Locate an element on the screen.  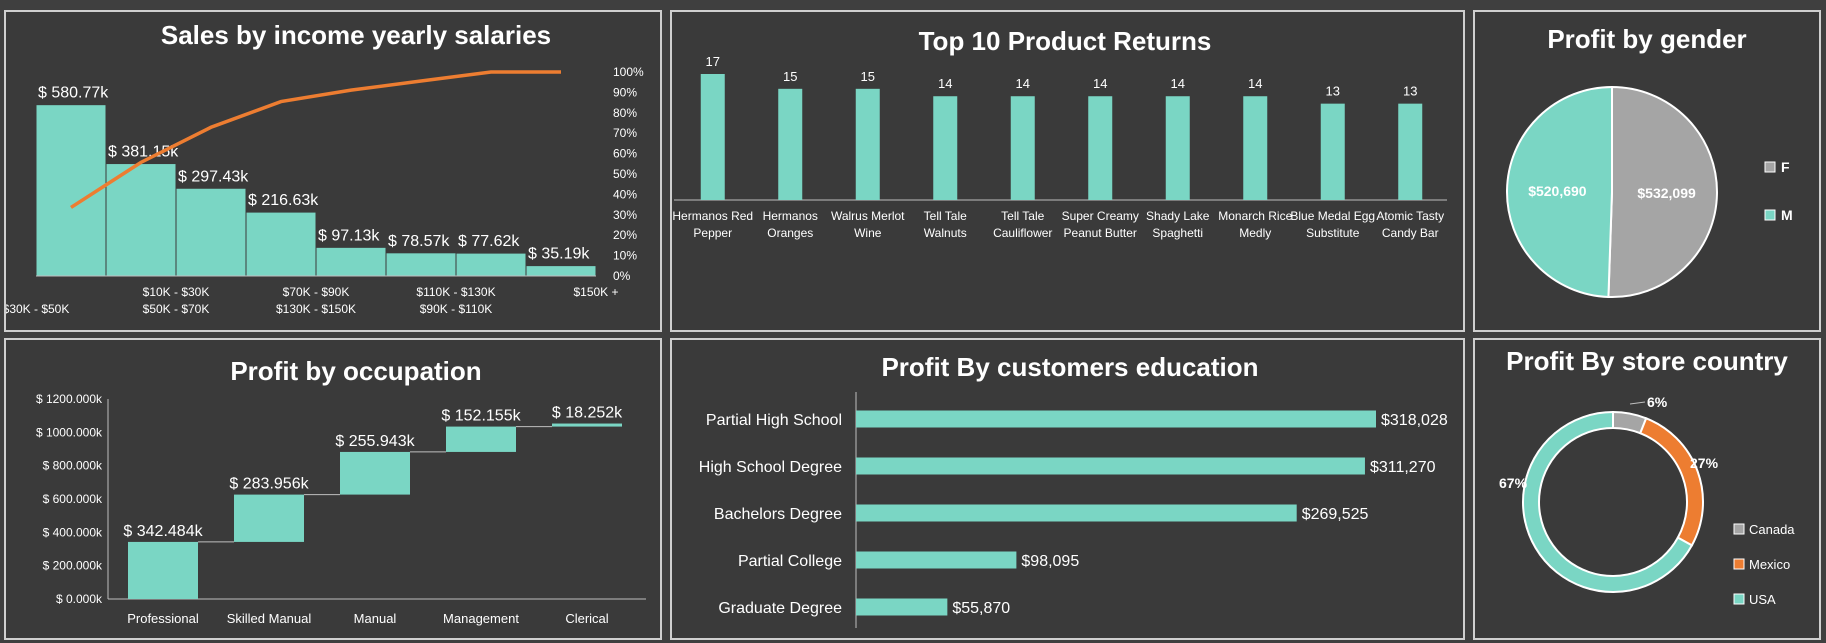
y-tick-label: Partial High School is located at coordinates (774, 420).